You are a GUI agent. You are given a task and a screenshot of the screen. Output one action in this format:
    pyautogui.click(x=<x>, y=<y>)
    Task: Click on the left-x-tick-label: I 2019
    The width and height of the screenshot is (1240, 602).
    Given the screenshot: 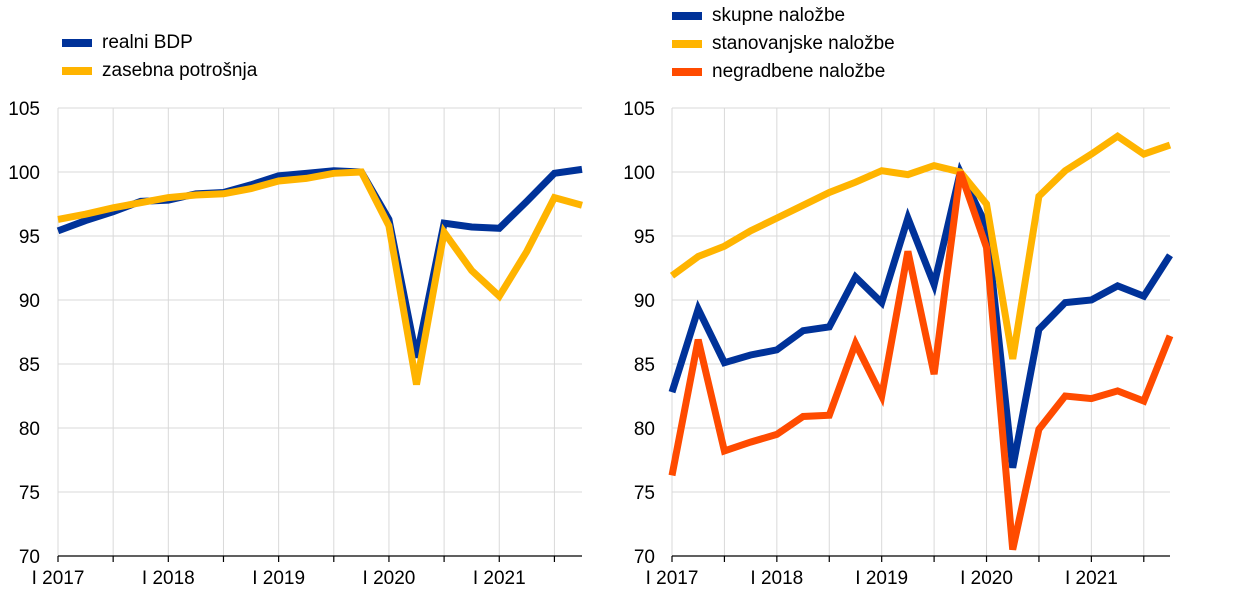 What is the action you would take?
    pyautogui.click(x=278, y=578)
    